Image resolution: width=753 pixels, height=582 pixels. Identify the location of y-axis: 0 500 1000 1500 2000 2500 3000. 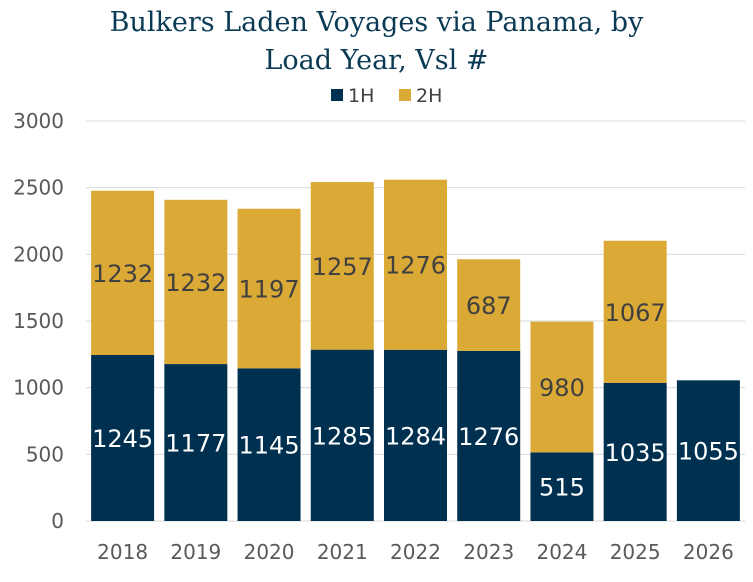
(38, 321).